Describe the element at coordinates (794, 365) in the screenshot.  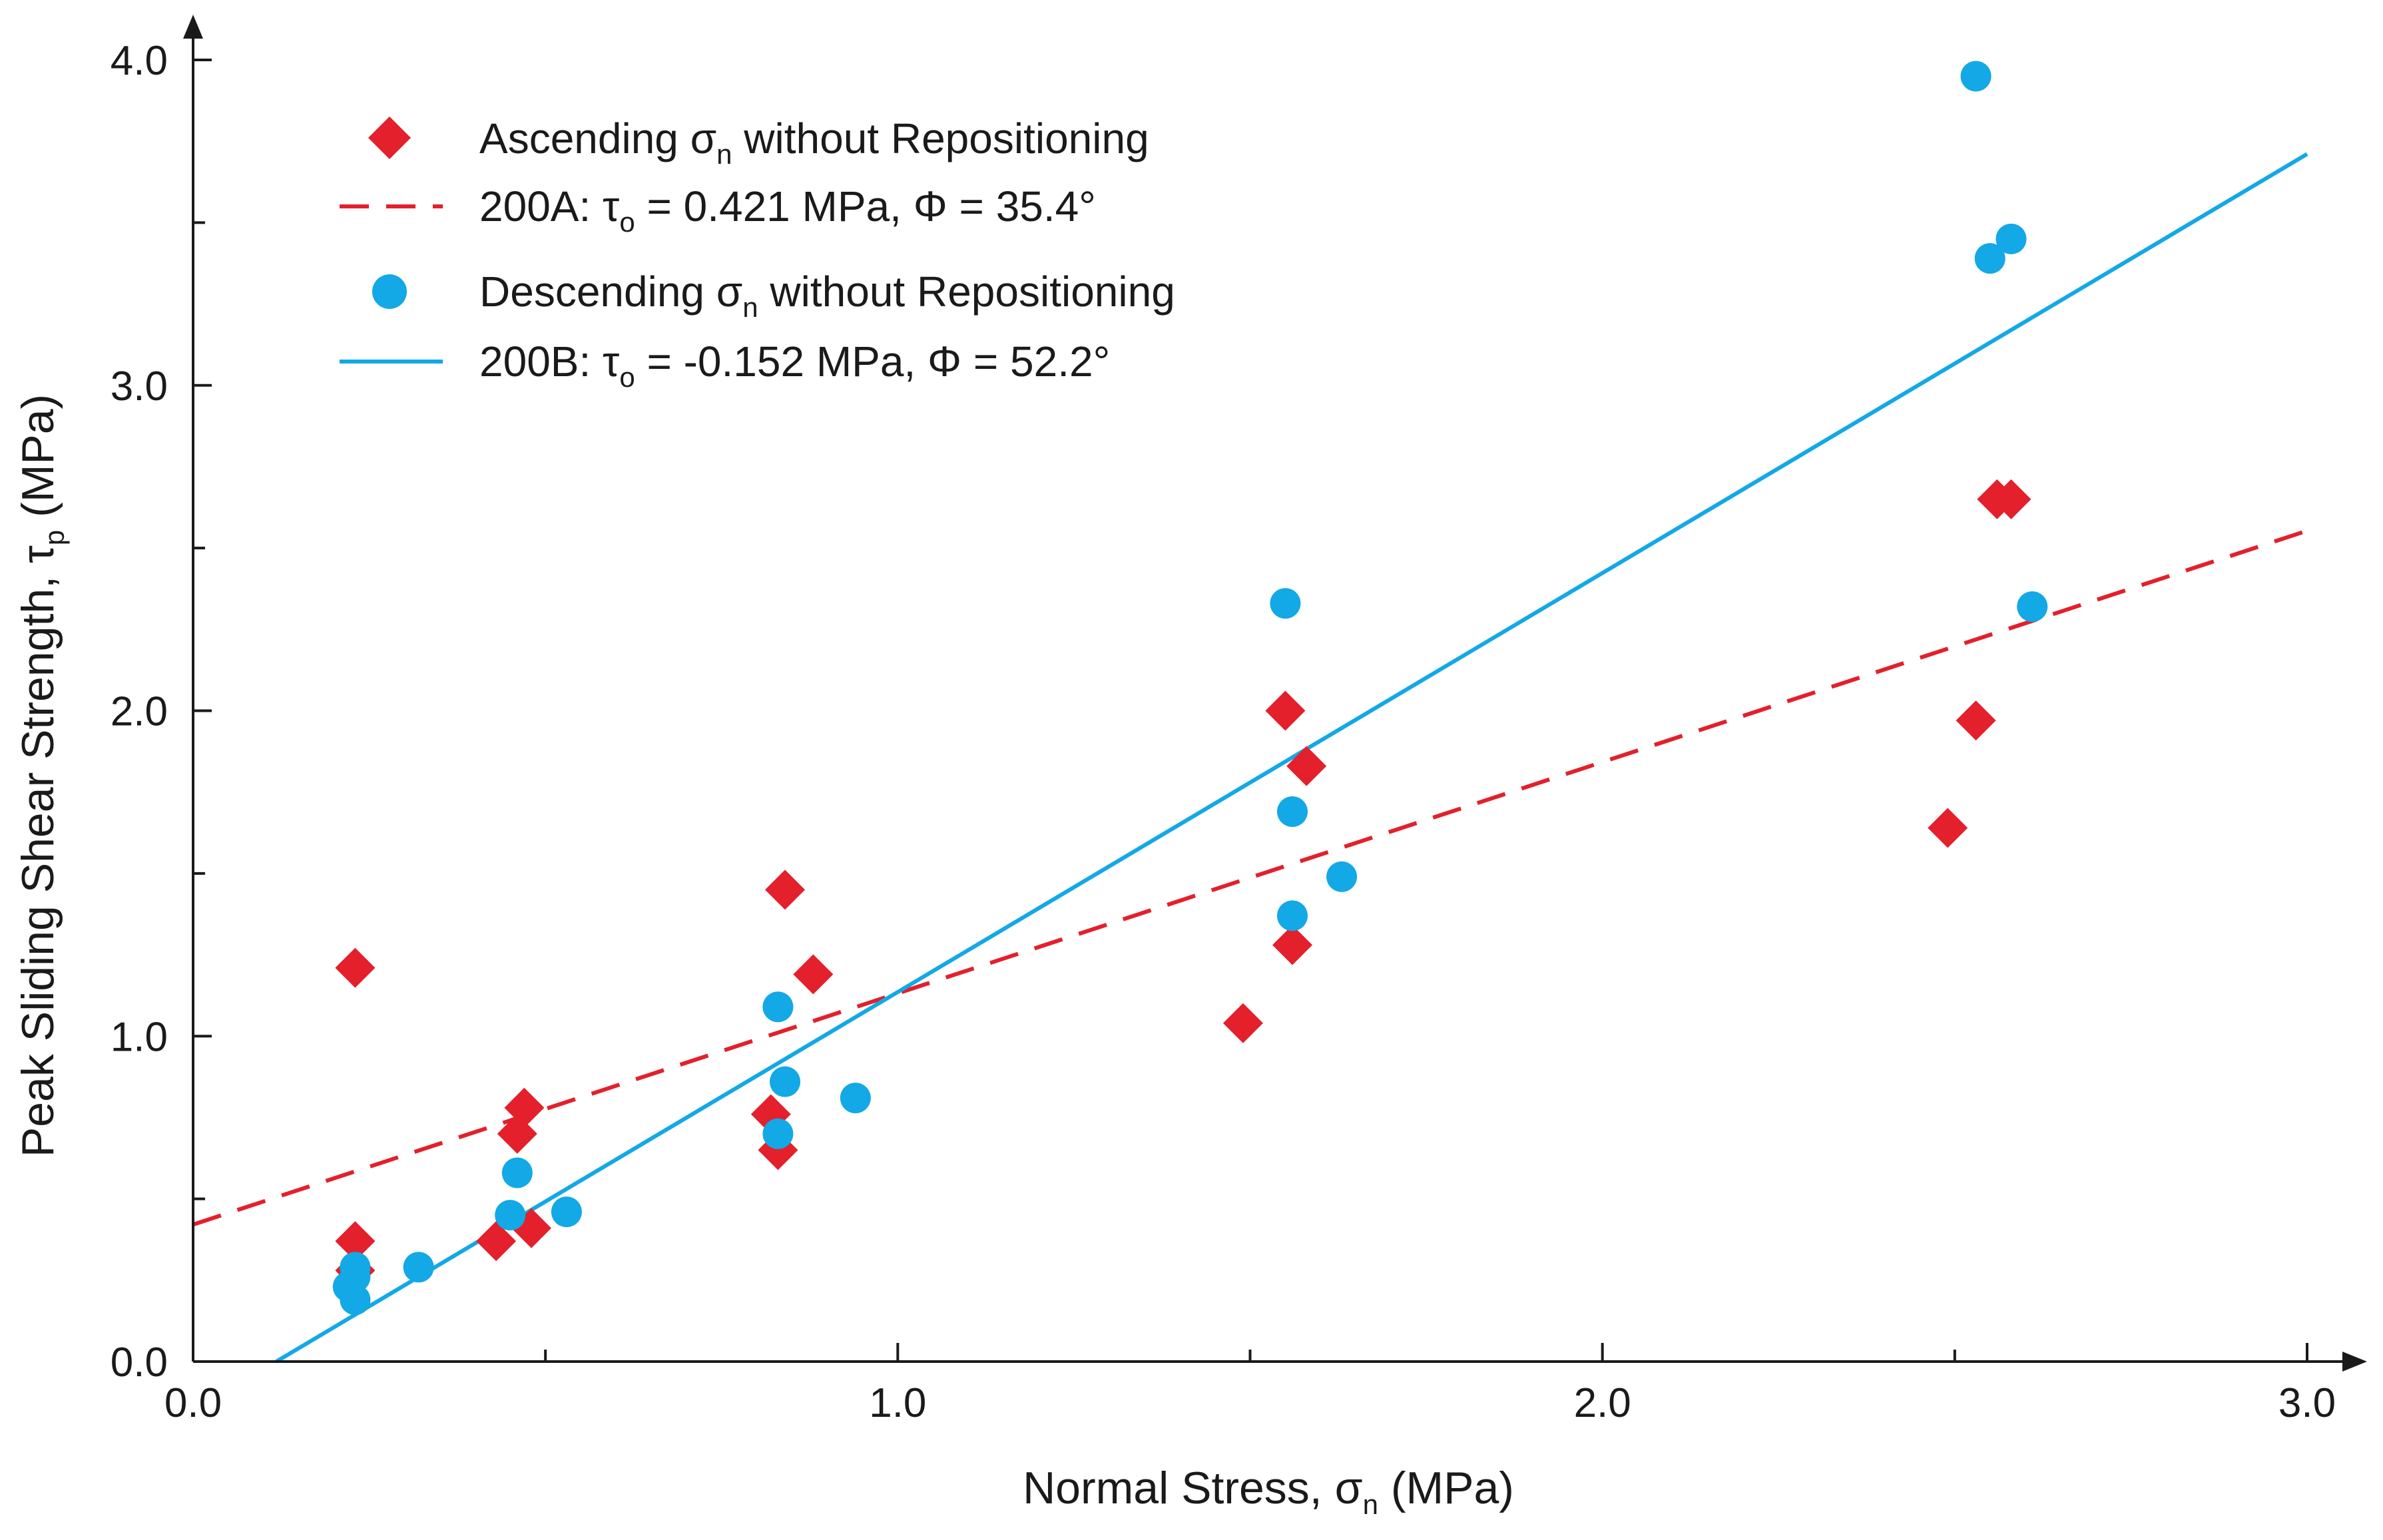
I see `legend-label-fit-200b: 200B: τo = -0.152 MPa, Φ = 52.2°` at that location.